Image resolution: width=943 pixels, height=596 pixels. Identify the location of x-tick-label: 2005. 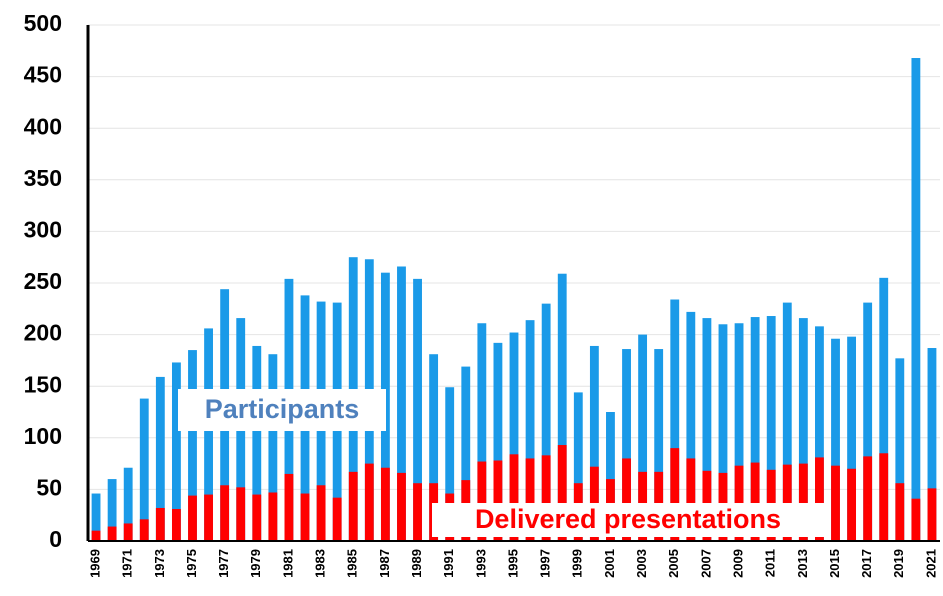
(673, 563).